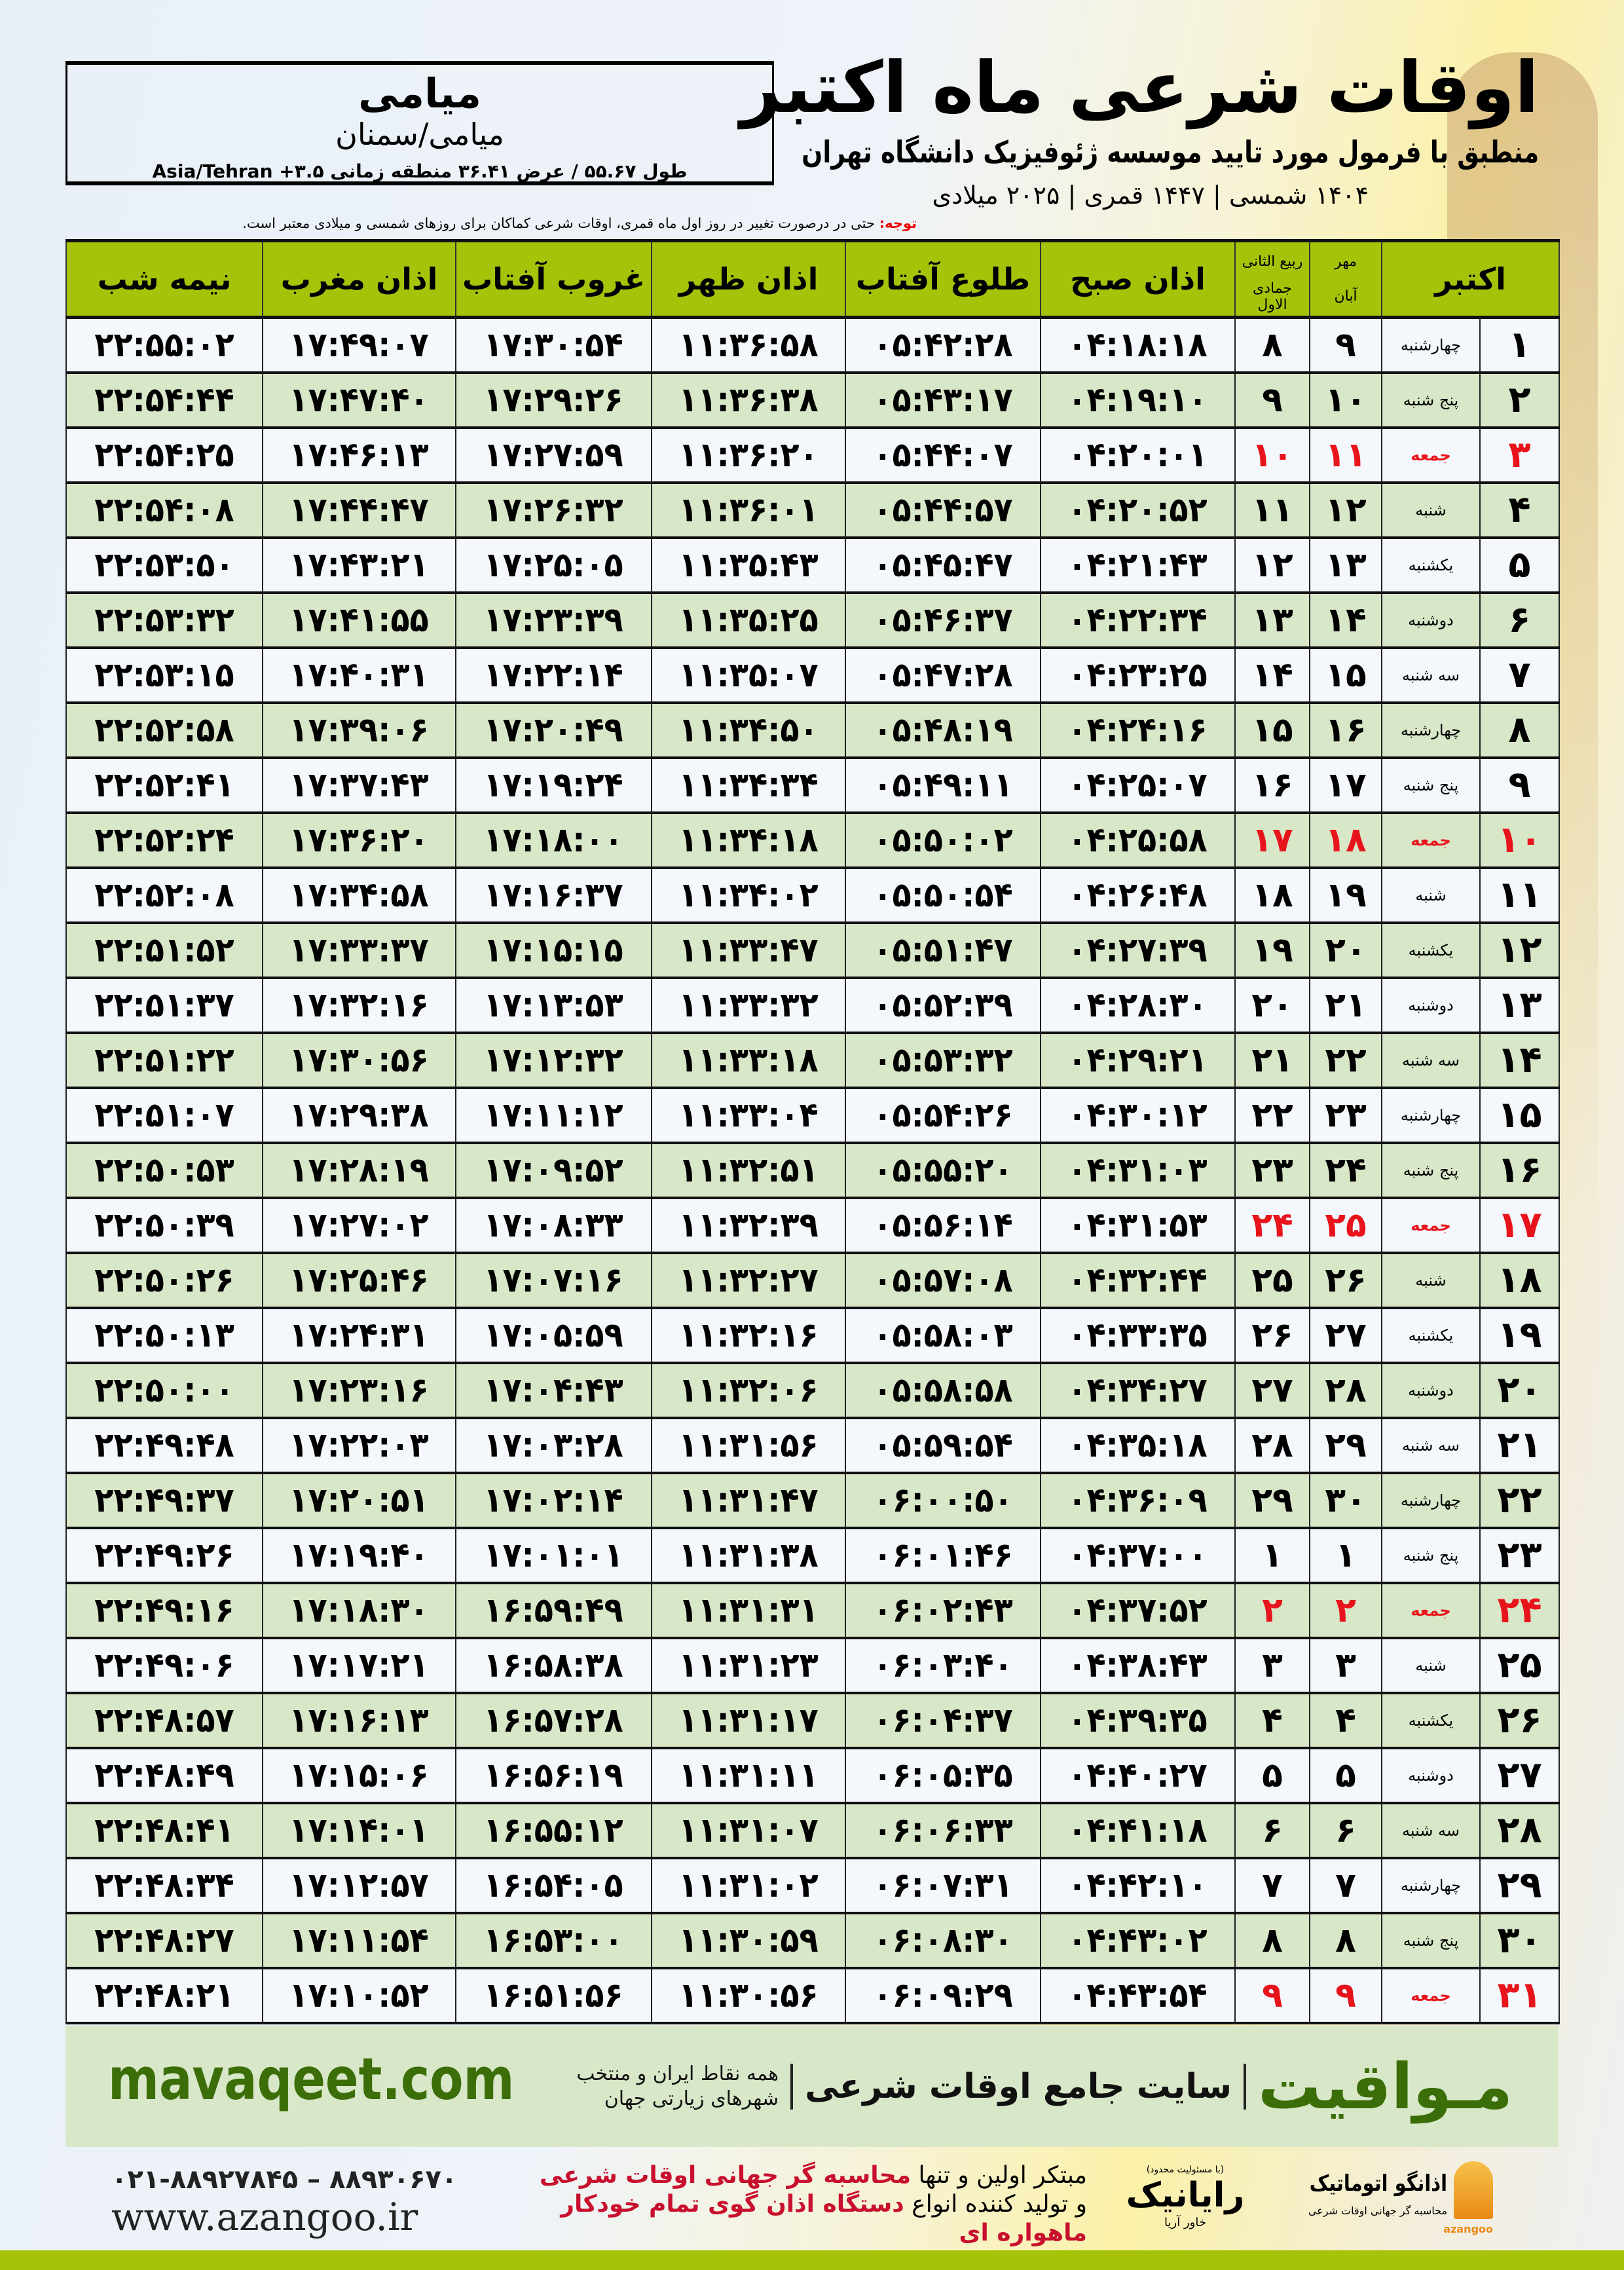 This screenshot has width=1624, height=2270. What do you see at coordinates (943, 1445) in the screenshot?
I see `tolu-time-value: ۰۵:۵۹:۵۴` at bounding box center [943, 1445].